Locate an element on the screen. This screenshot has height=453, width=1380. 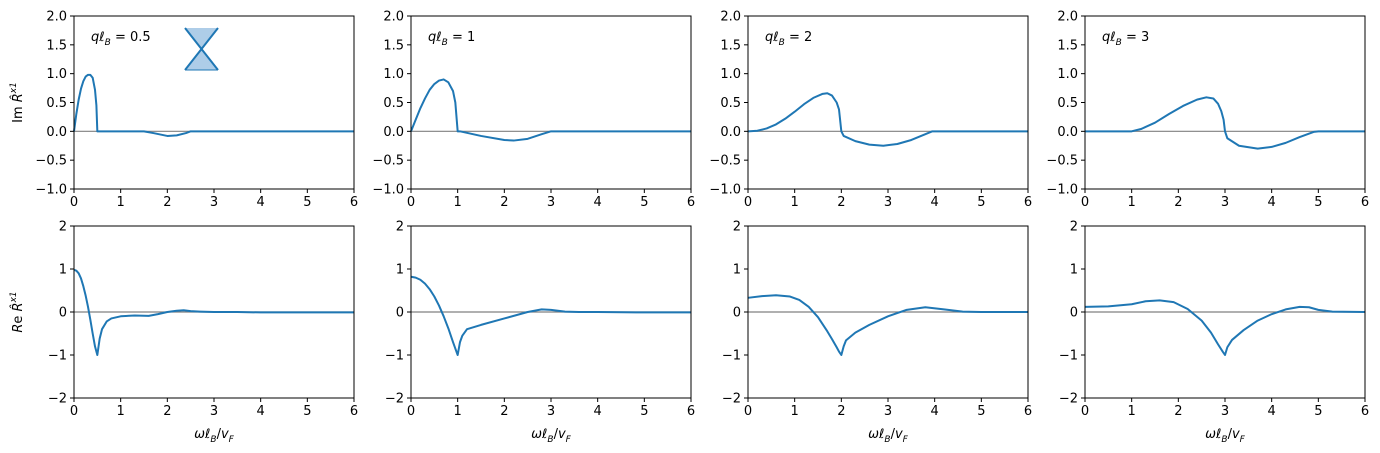
dirac-cone-icon is located at coordinates (201, 49).